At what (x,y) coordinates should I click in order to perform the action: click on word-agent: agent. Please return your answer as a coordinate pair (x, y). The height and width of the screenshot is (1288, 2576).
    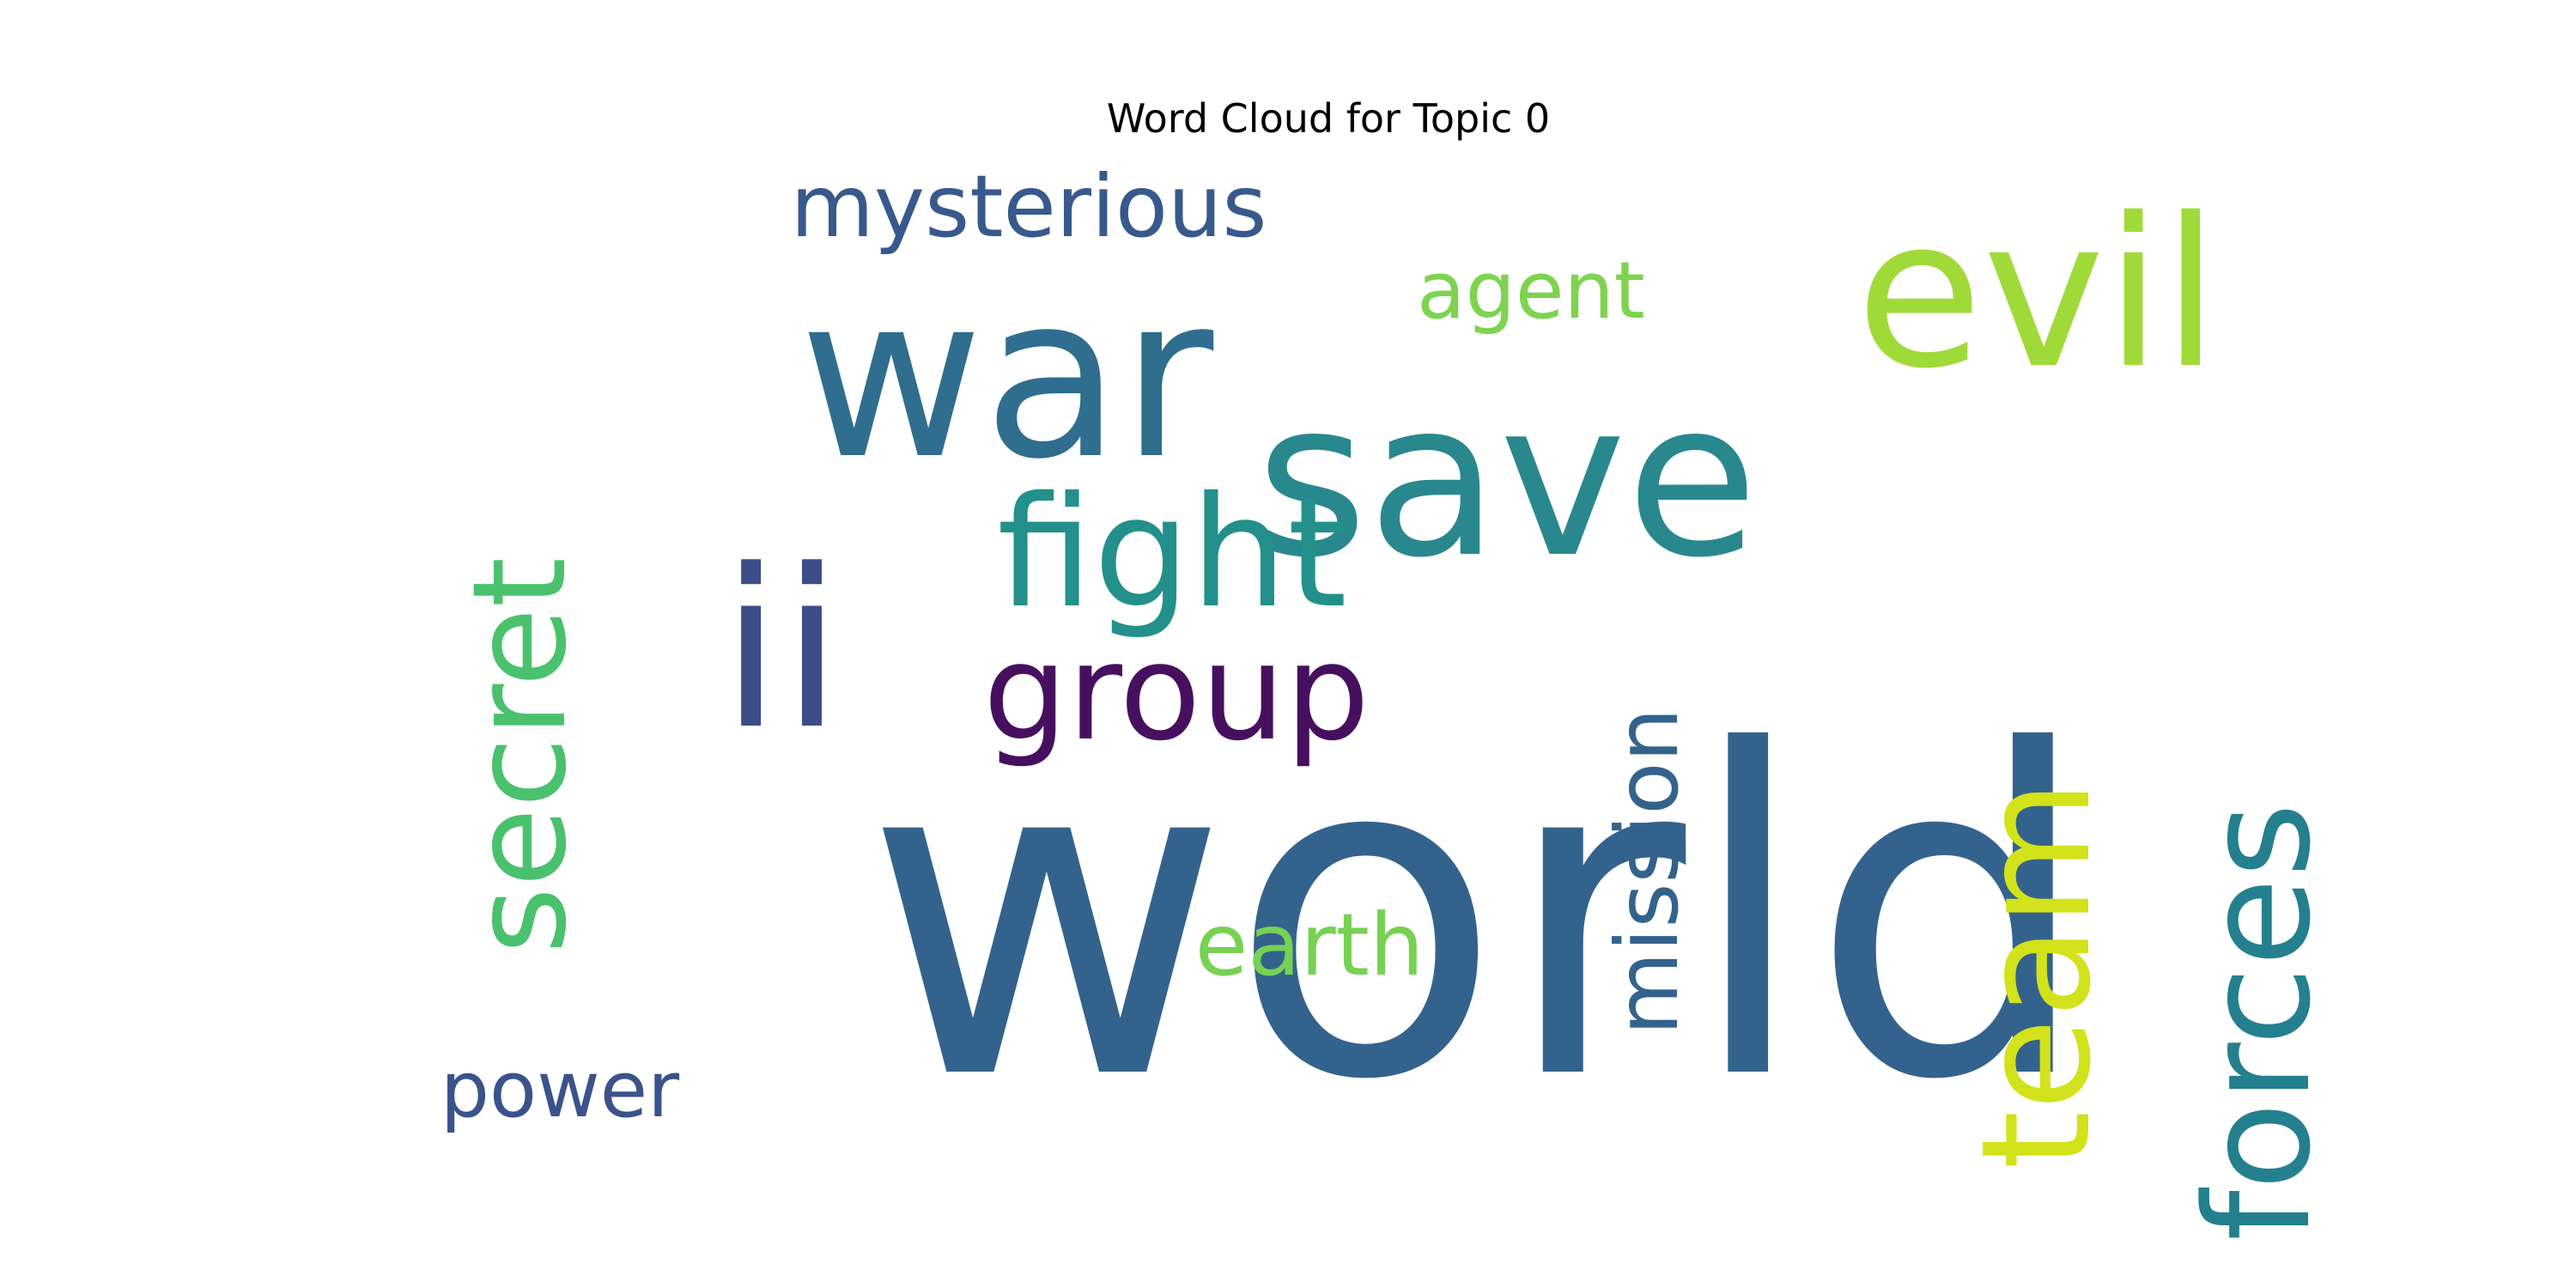
    Looking at the image, I should click on (1531, 291).